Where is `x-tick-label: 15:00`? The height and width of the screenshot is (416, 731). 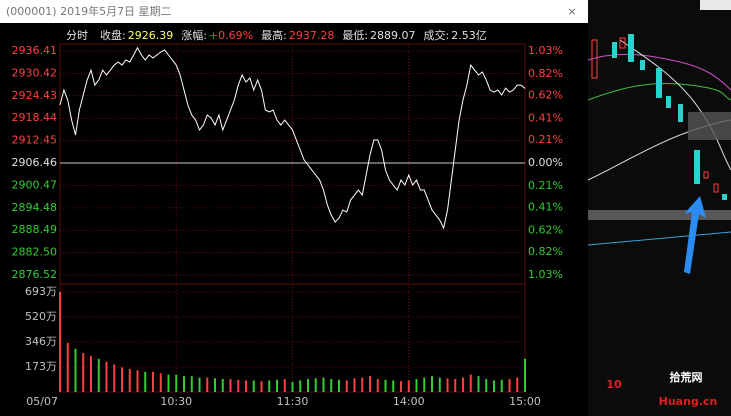 x-tick-label: 15:00 is located at coordinates (525, 401).